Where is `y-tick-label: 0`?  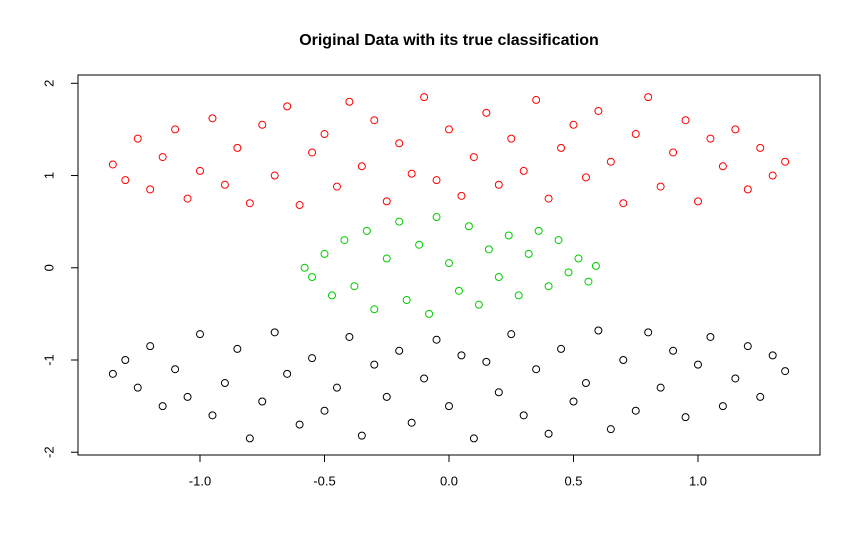
y-tick-label: 0 is located at coordinates (48, 267).